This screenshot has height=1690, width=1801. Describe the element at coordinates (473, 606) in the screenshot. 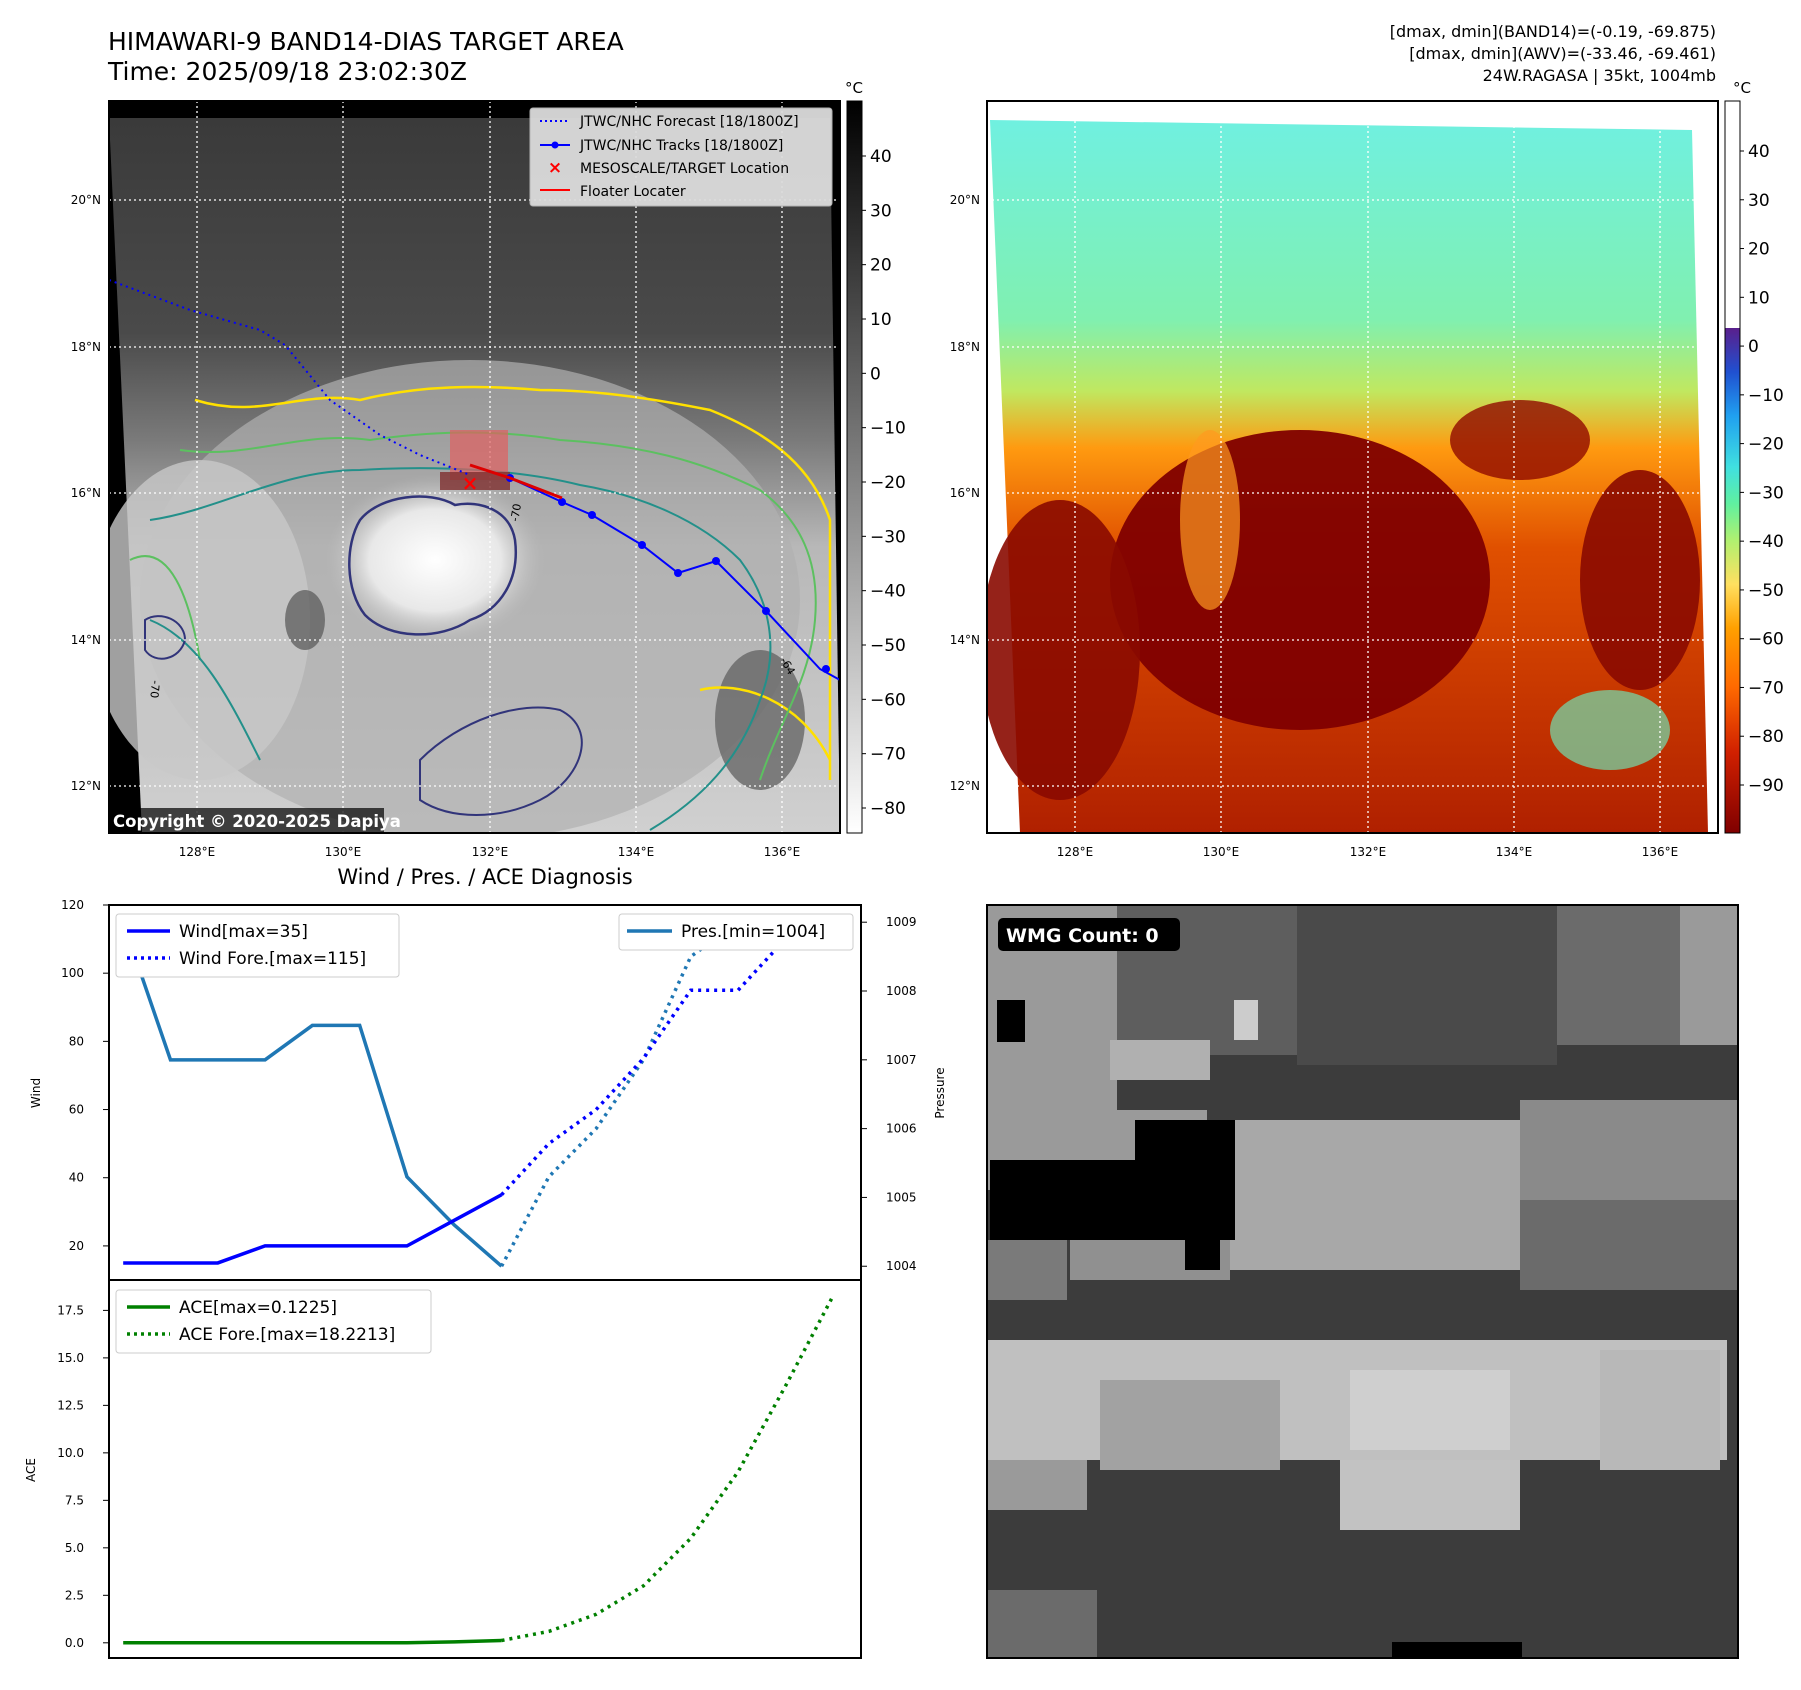

I see `contour-green` at that location.